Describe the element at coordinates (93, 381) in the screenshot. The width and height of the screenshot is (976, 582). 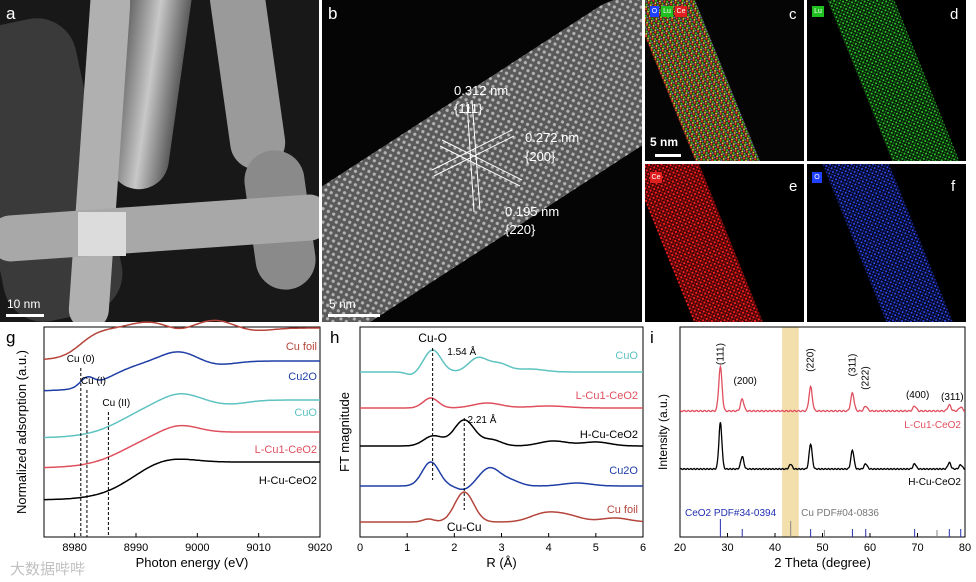
I see `panel-g-refline-label-1: Cu (I)` at that location.